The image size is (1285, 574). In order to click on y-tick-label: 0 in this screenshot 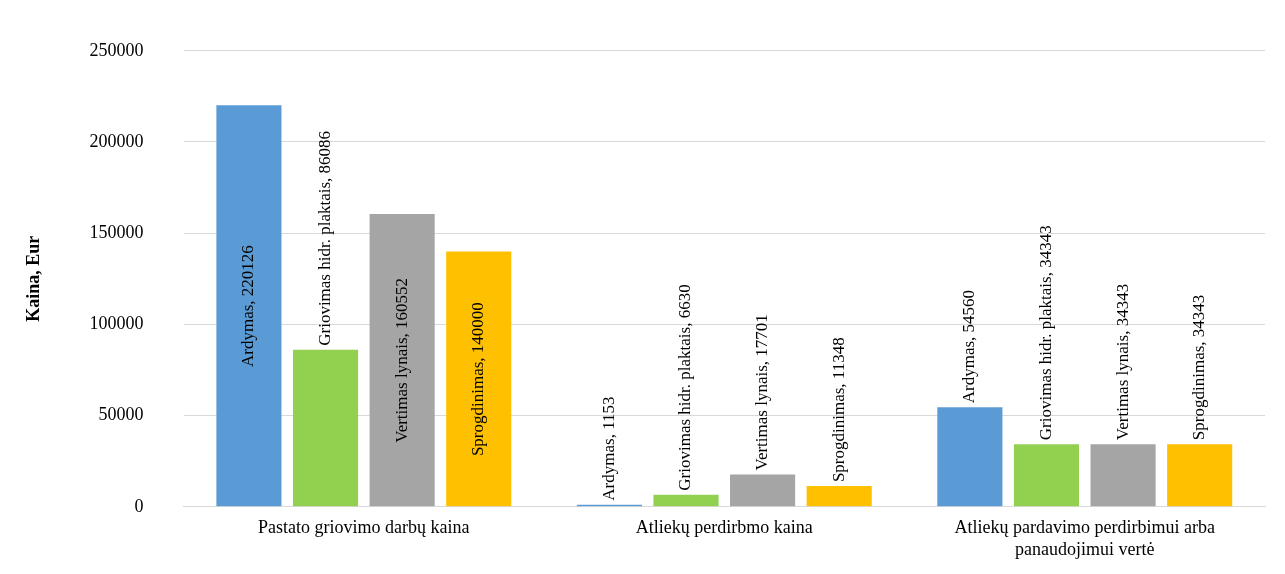, I will do `click(139, 505)`.